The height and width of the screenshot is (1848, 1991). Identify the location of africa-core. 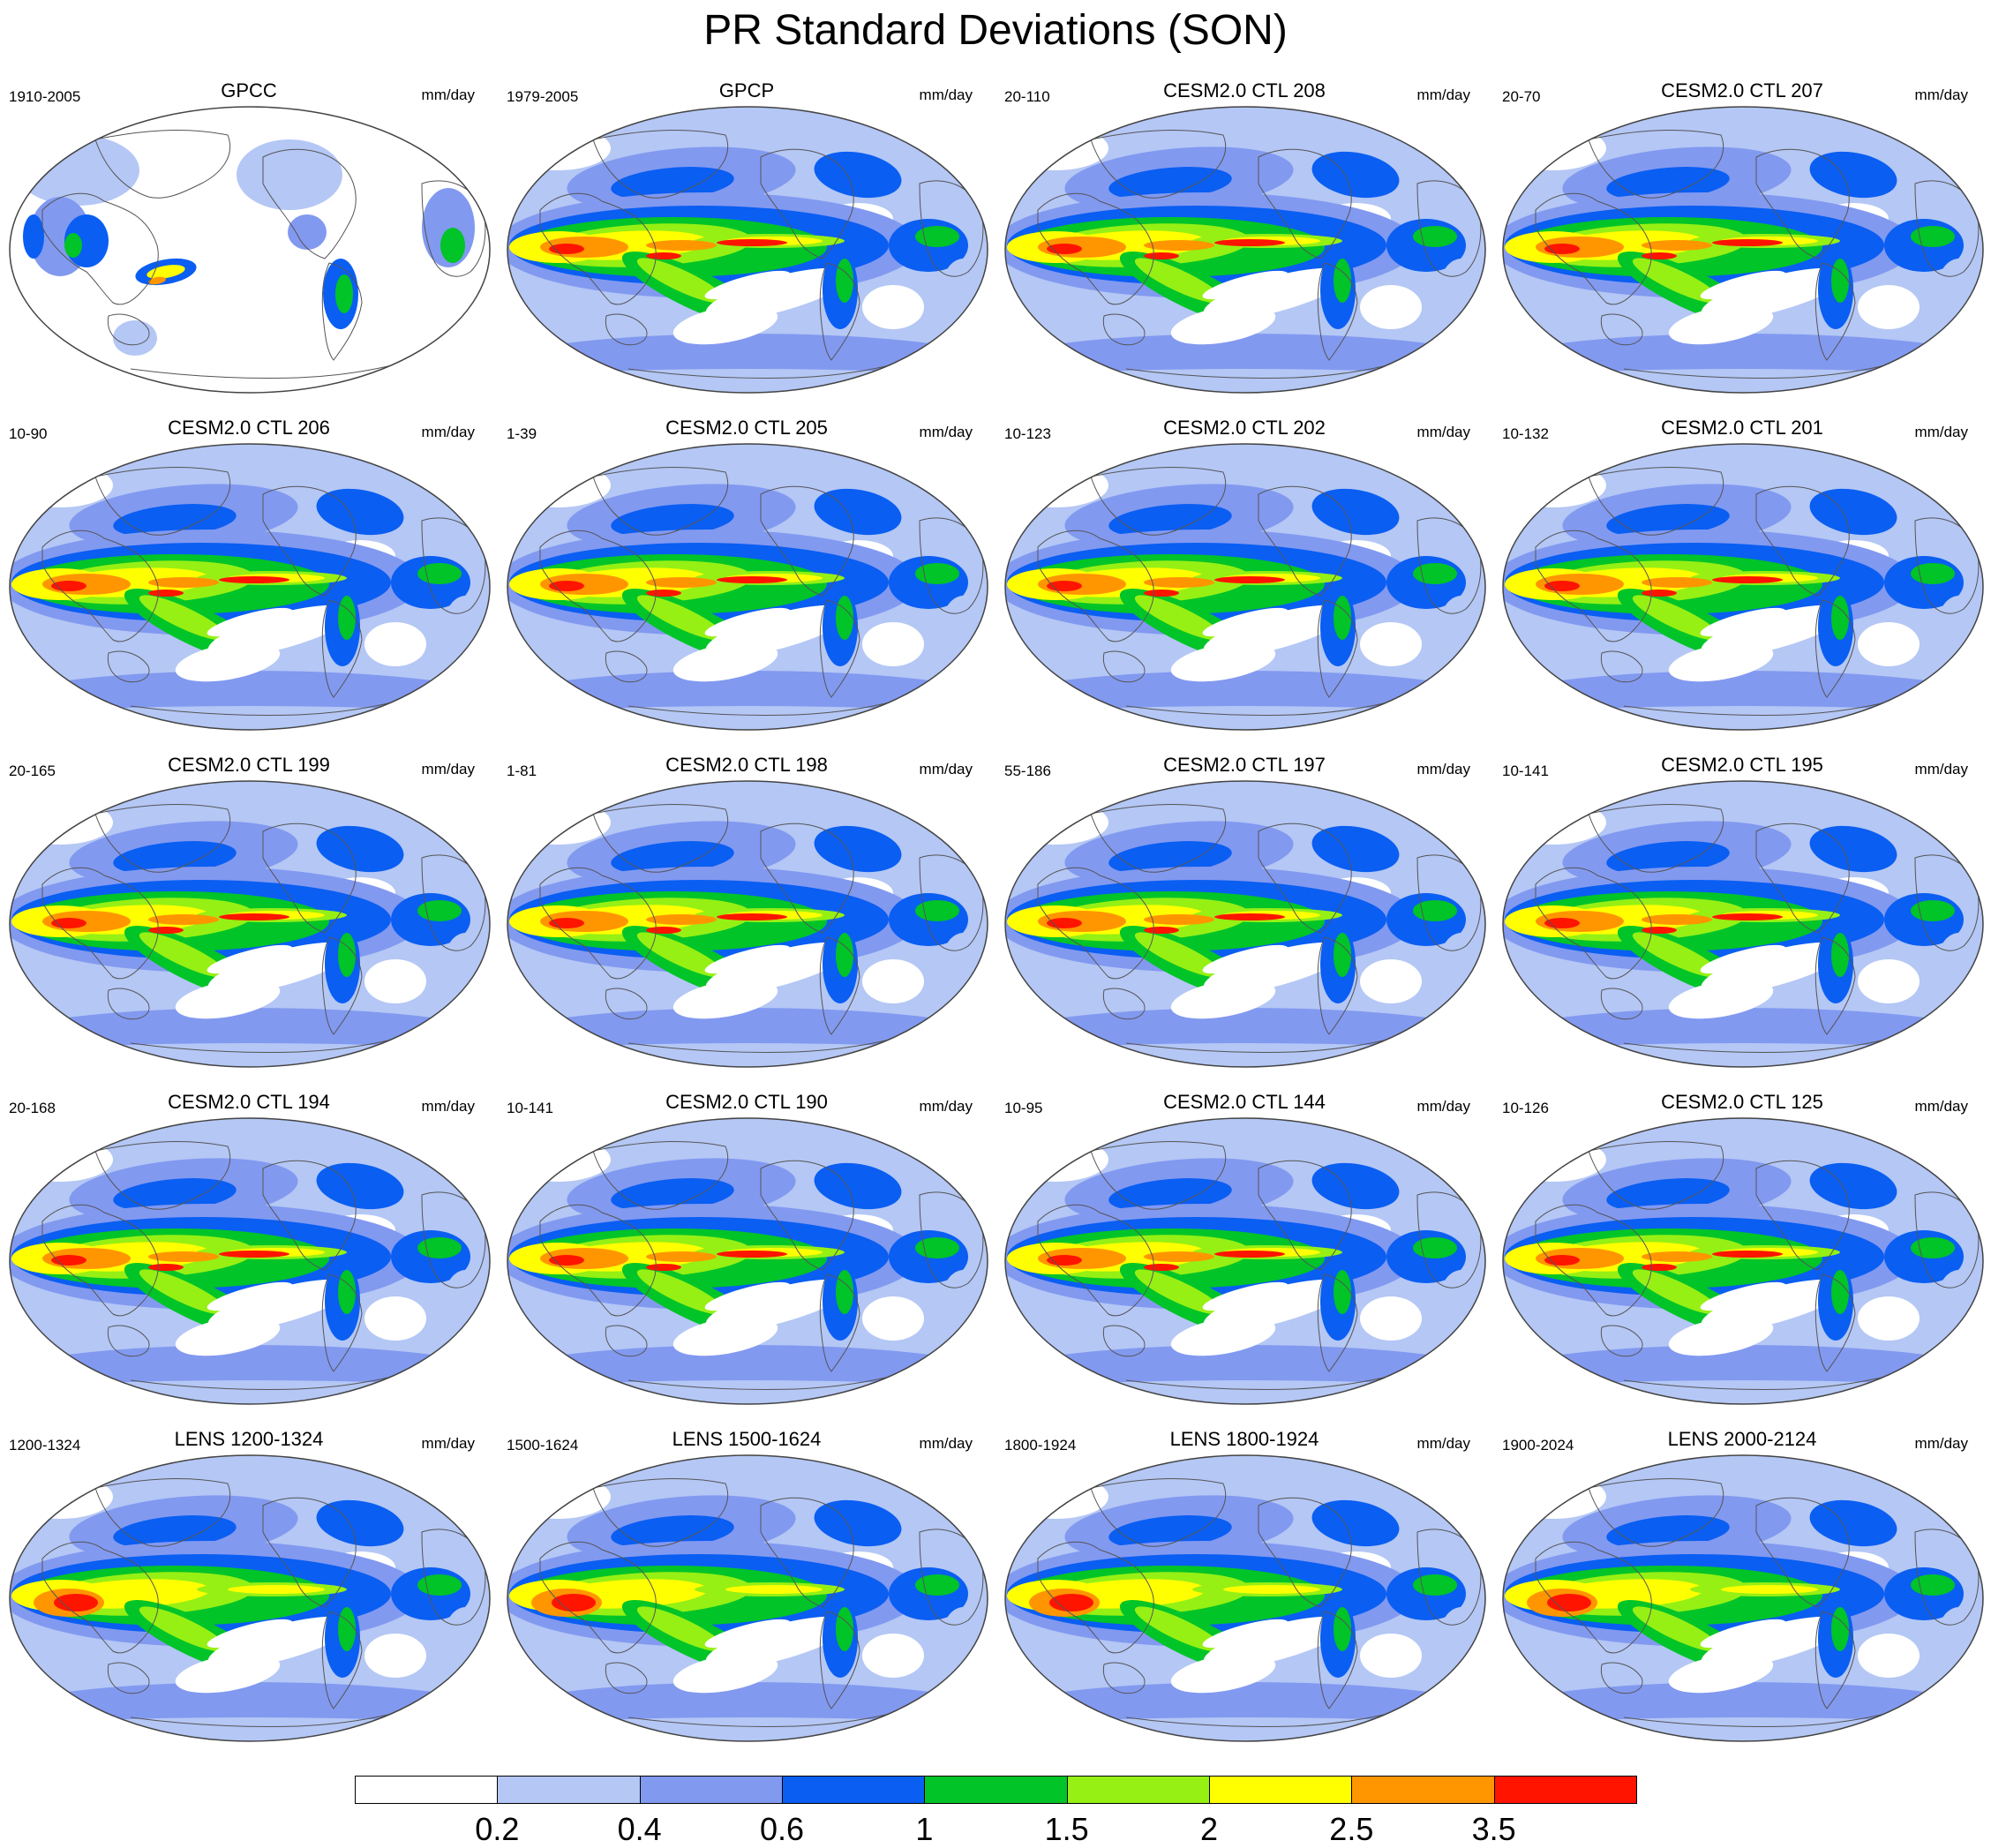
(1933, 1585).